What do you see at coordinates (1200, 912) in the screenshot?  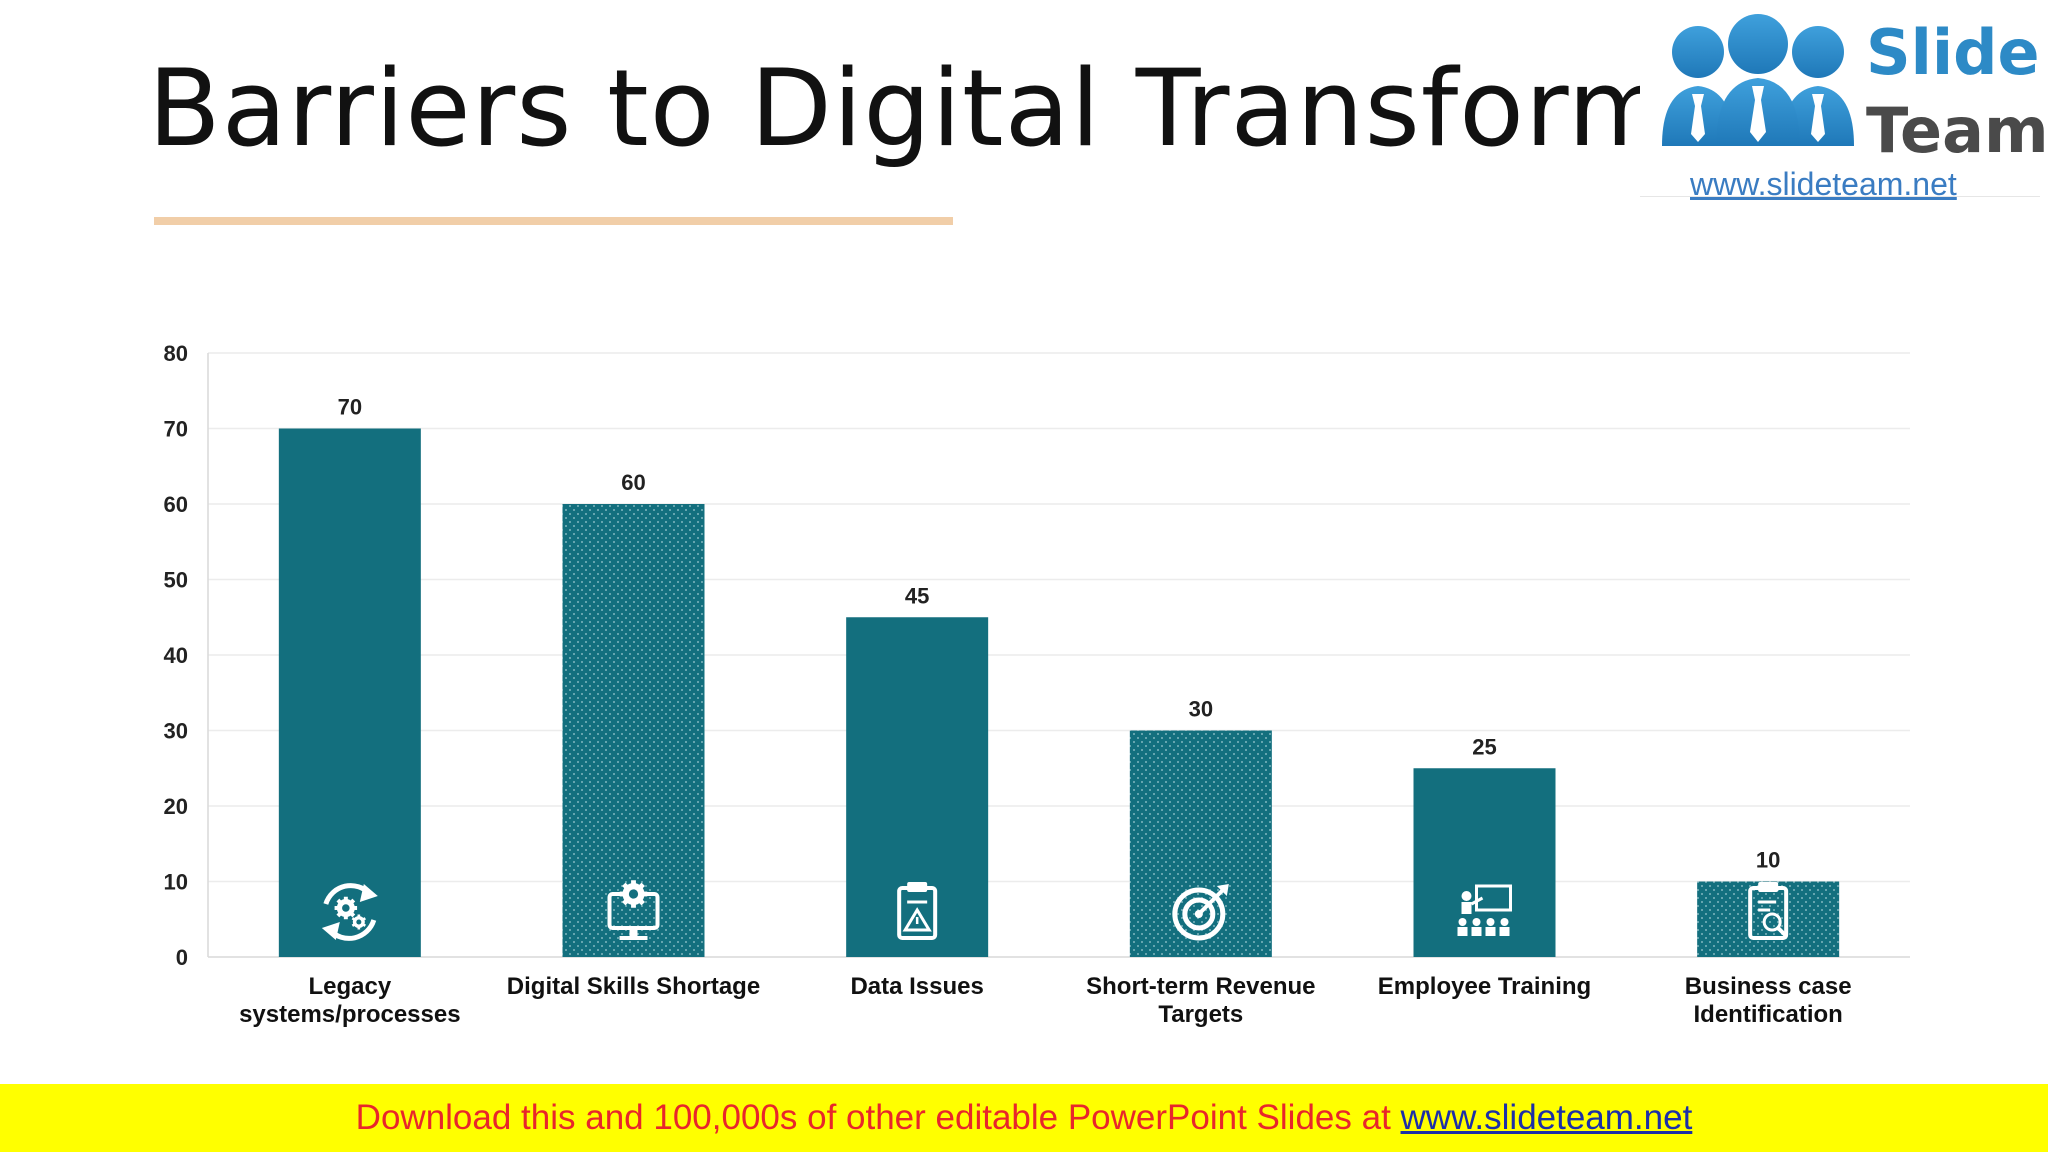 I see `target-arrow-icon` at bounding box center [1200, 912].